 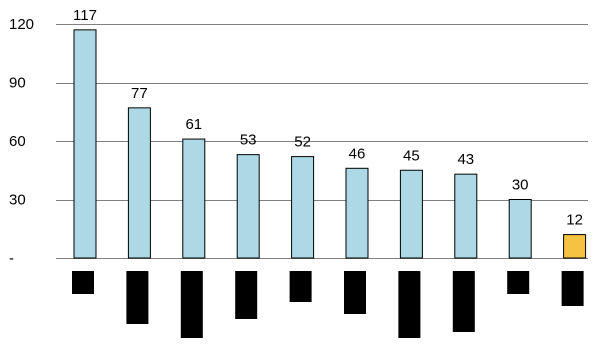 What do you see at coordinates (17, 141) in the screenshot?
I see `y-tick-label: 60` at bounding box center [17, 141].